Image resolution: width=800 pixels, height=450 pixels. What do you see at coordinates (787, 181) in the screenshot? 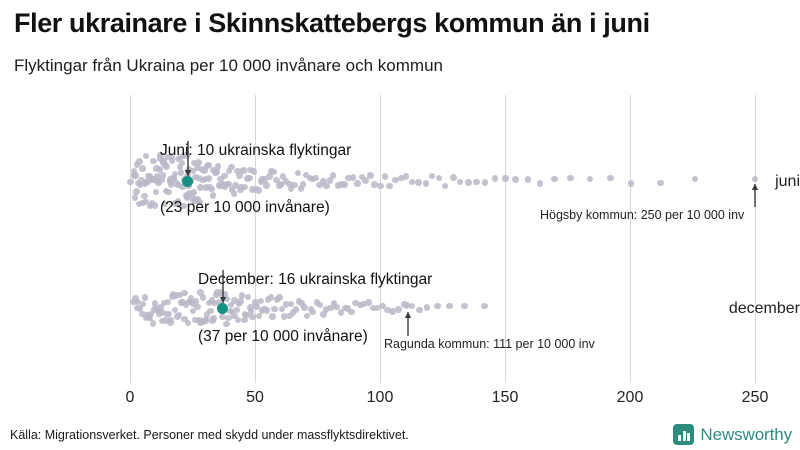
I see `y-axis-label-juni: juni` at bounding box center [787, 181].